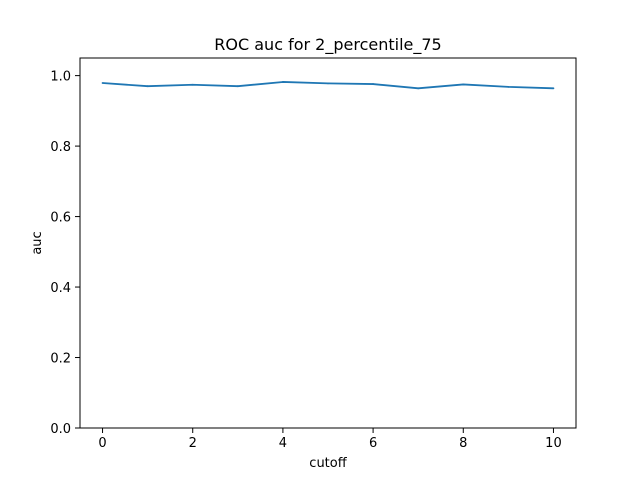  Describe the element at coordinates (37, 242) in the screenshot. I see `y-axis-label: auc` at that location.